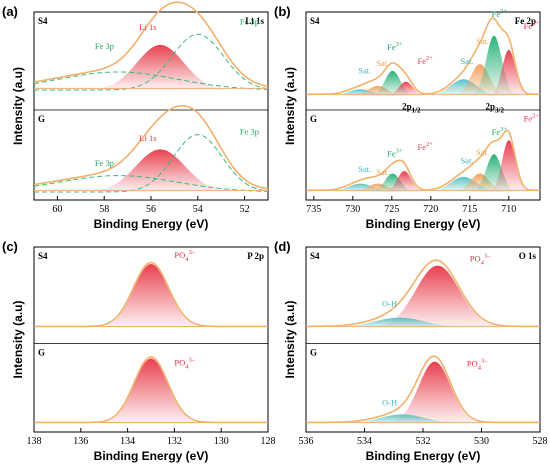  What do you see at coordinates (245, 209) in the screenshot?
I see `x-tick-label: 52` at bounding box center [245, 209].